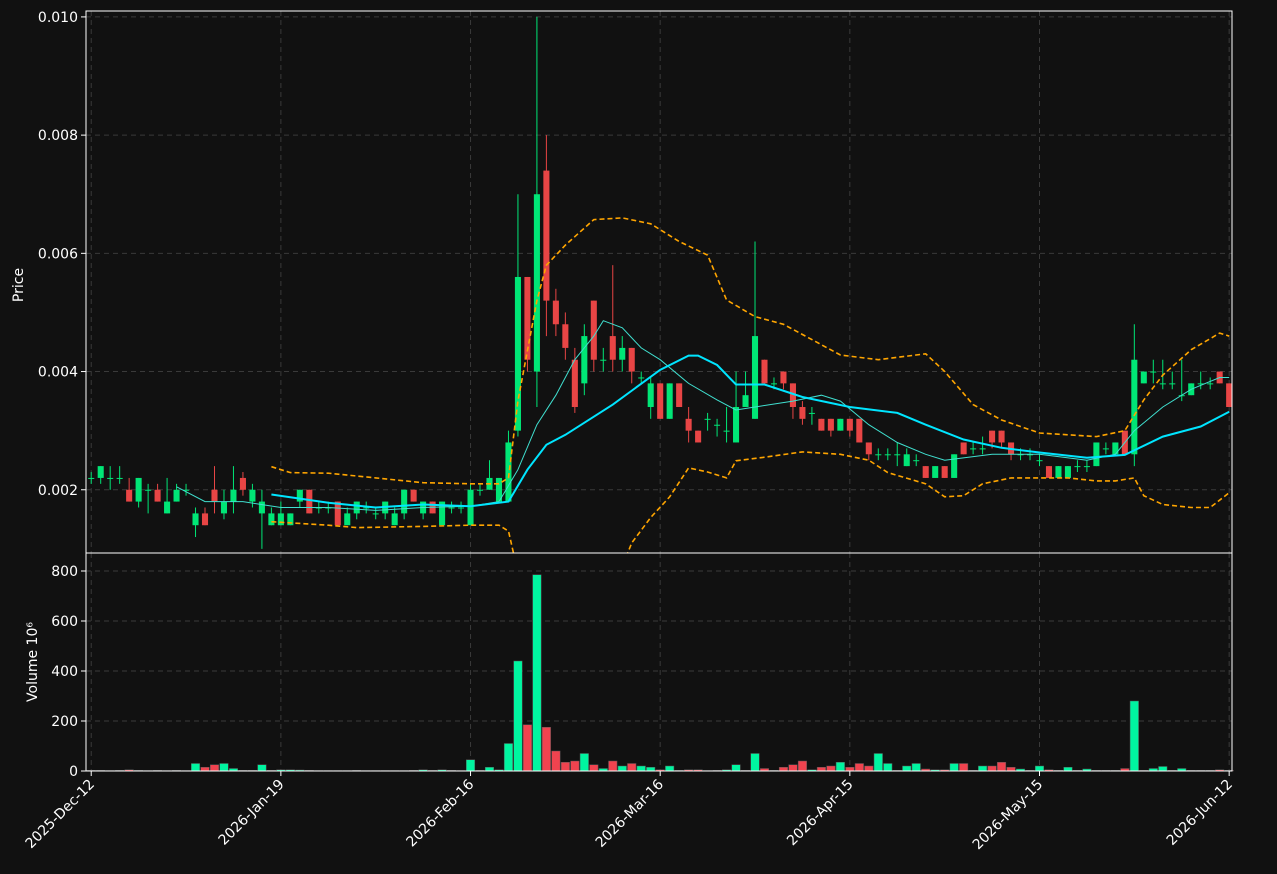 Image resolution: width=1277 pixels, height=874 pixels. I want to click on y-tick-label: 0.008, so click(58, 136).